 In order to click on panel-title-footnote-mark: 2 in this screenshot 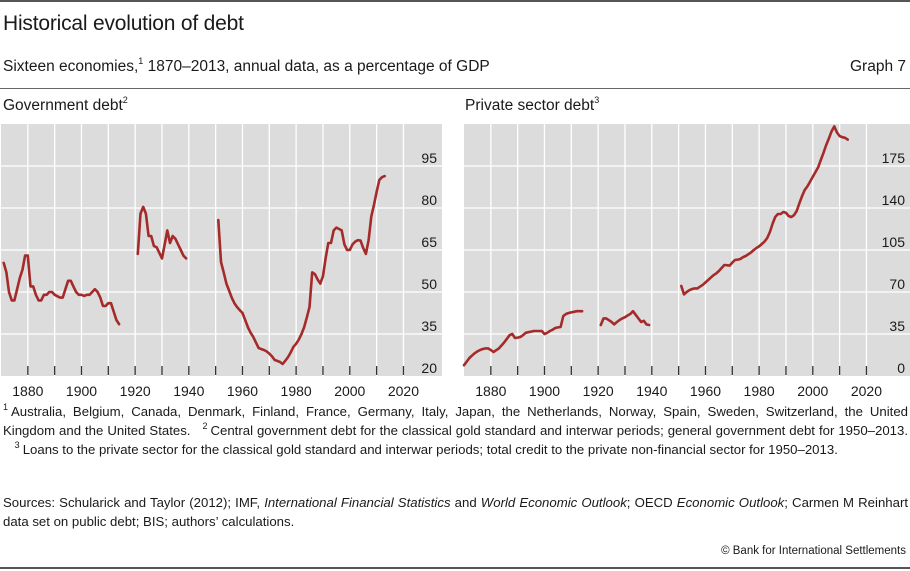, I will do `click(125, 100)`.